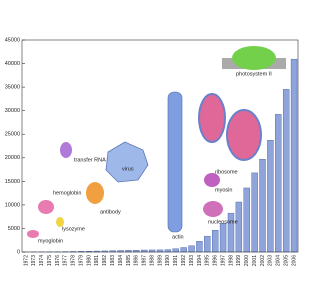  What do you see at coordinates (121, 260) in the screenshot?
I see `x-tick-label: 1984` at bounding box center [121, 260].